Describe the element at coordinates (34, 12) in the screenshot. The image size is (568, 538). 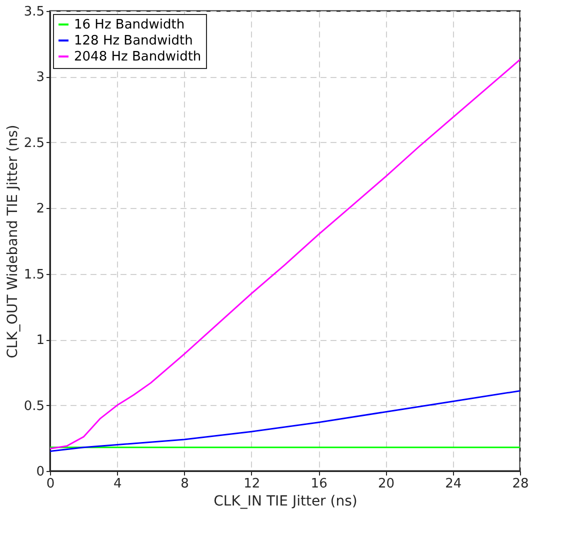
I see `y-tick-label: 3.5` at that location.